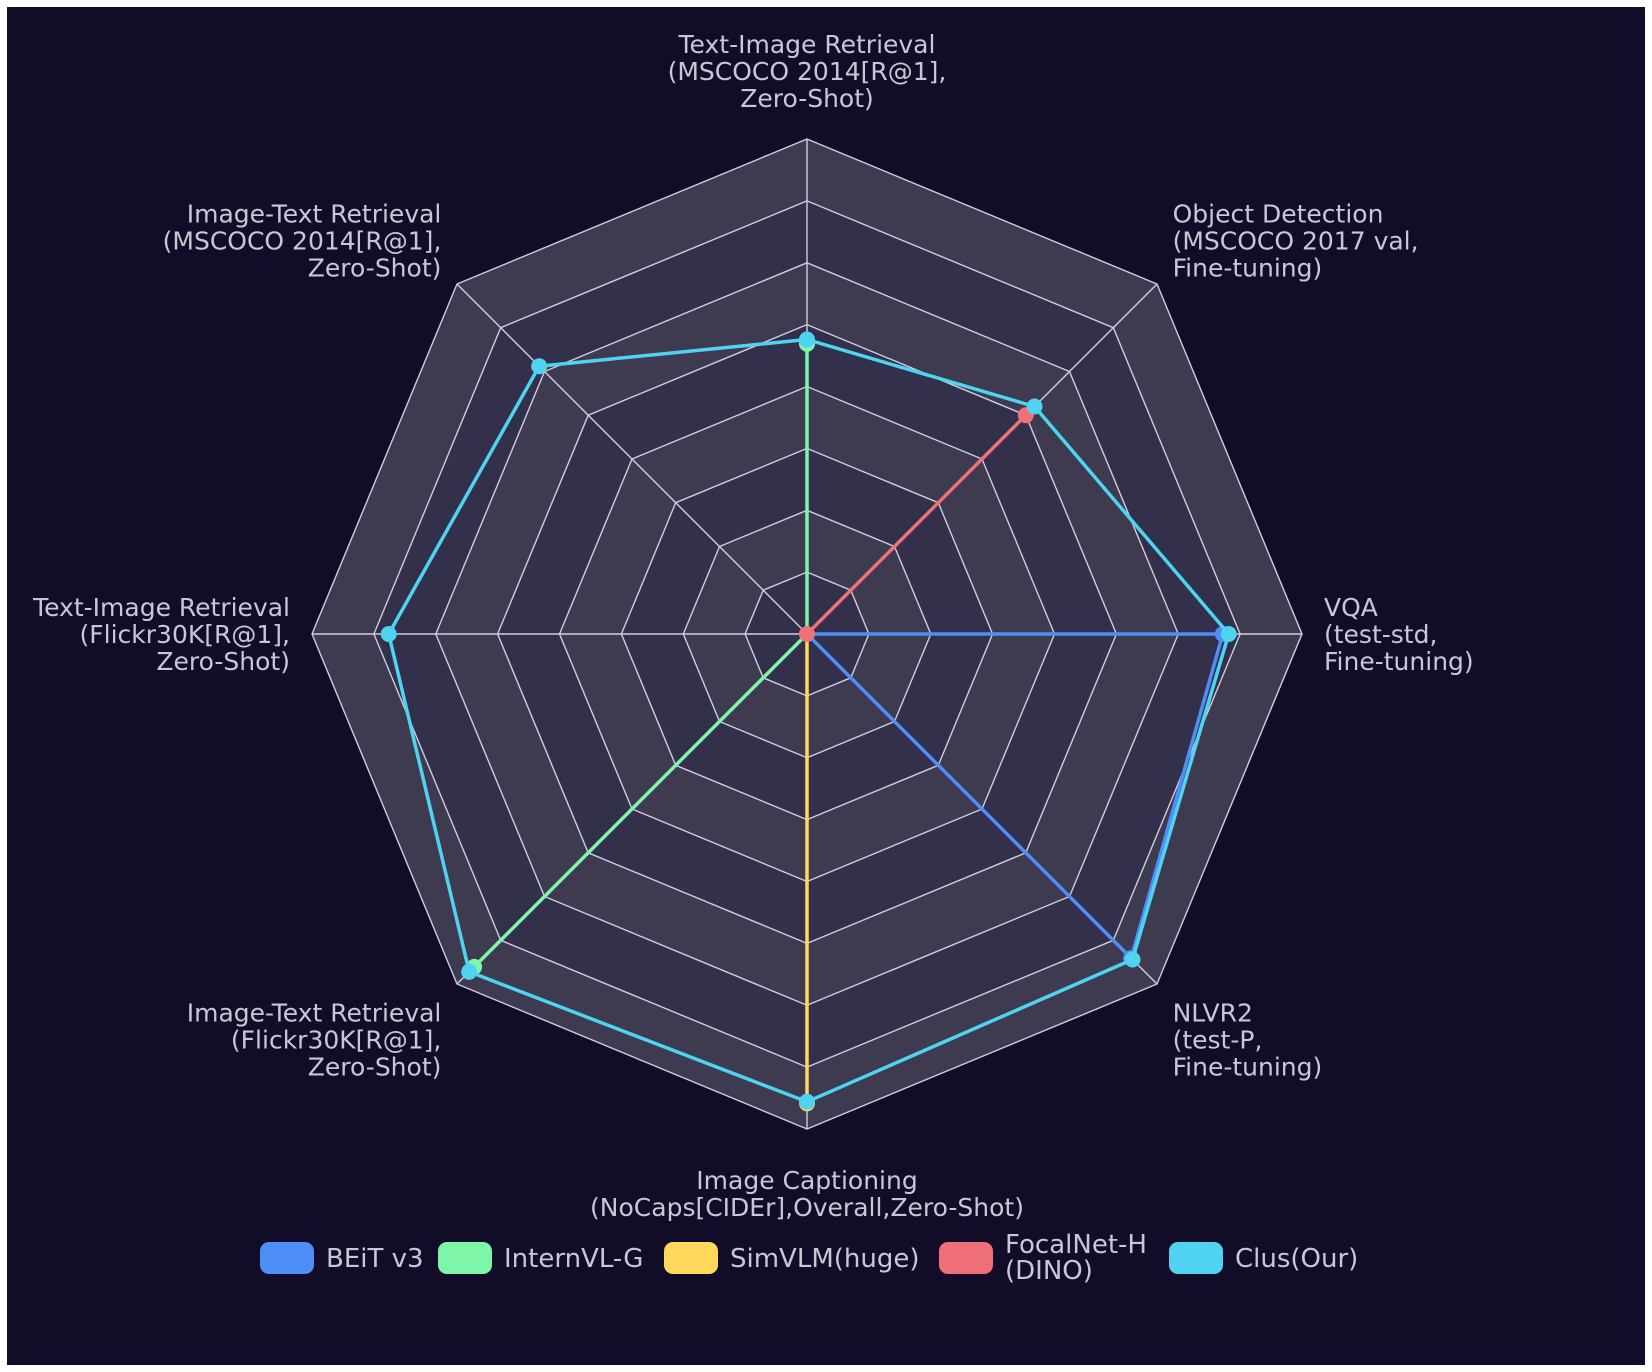 The width and height of the screenshot is (1652, 1372). Describe the element at coordinates (1218, 1040) in the screenshot. I see `axis-label-3-line-1: (test-P,` at that location.